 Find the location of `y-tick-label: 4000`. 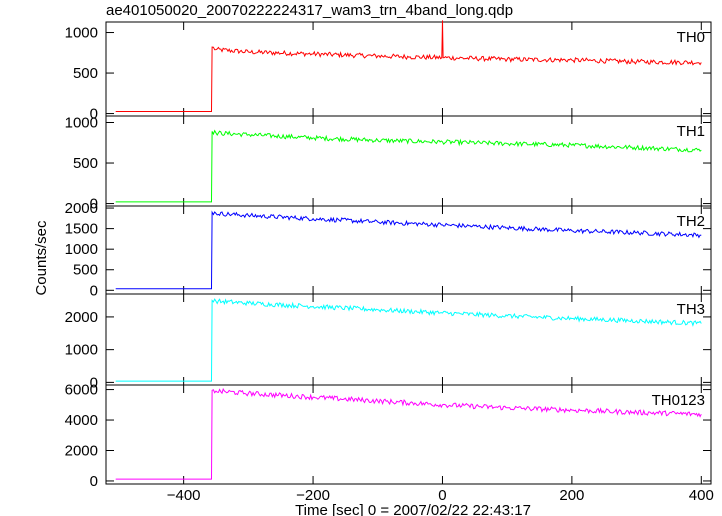

y-tick-label: 4000 is located at coordinates (81, 420).